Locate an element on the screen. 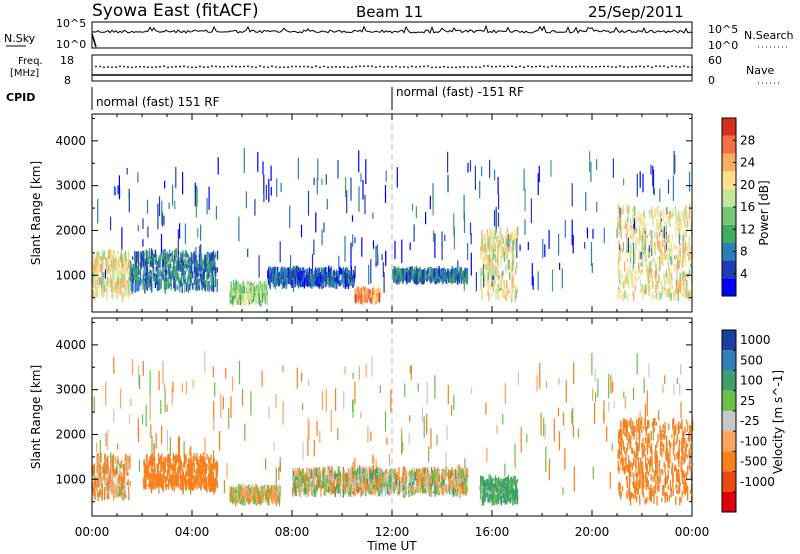 Image resolution: width=800 pixels, height=554 pixels. colorbar-swatch is located at coordinates (729, 287).